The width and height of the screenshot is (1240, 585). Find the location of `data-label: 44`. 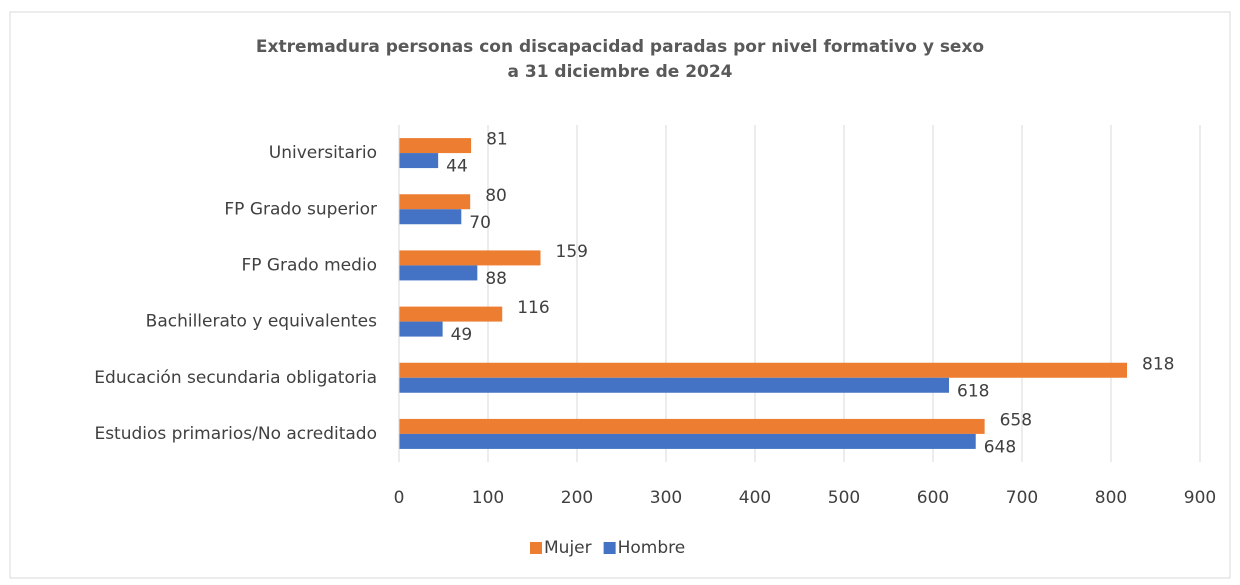

data-label: 44 is located at coordinates (457, 167).